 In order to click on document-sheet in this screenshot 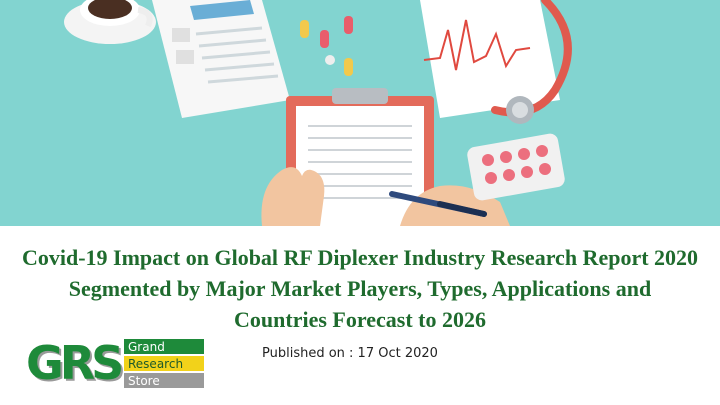, I will do `click(221, 59)`.